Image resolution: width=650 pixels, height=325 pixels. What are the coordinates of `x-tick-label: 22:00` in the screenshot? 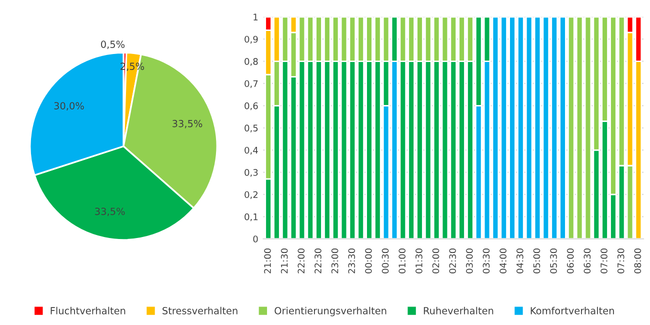 It's located at (301, 261).